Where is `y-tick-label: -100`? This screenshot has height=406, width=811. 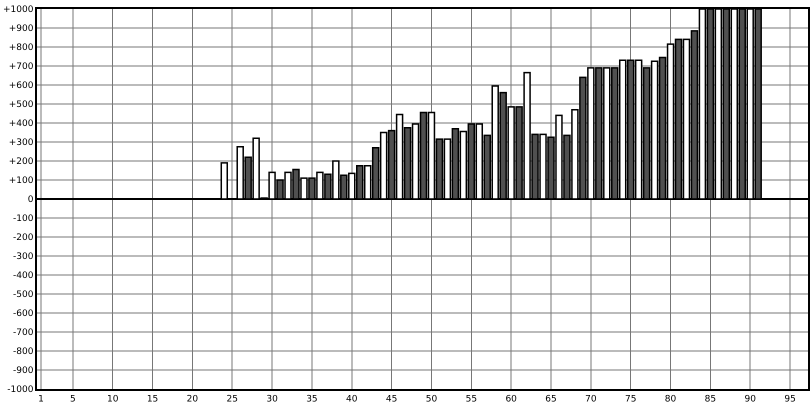
y-tick-label: -100 is located at coordinates (23, 219).